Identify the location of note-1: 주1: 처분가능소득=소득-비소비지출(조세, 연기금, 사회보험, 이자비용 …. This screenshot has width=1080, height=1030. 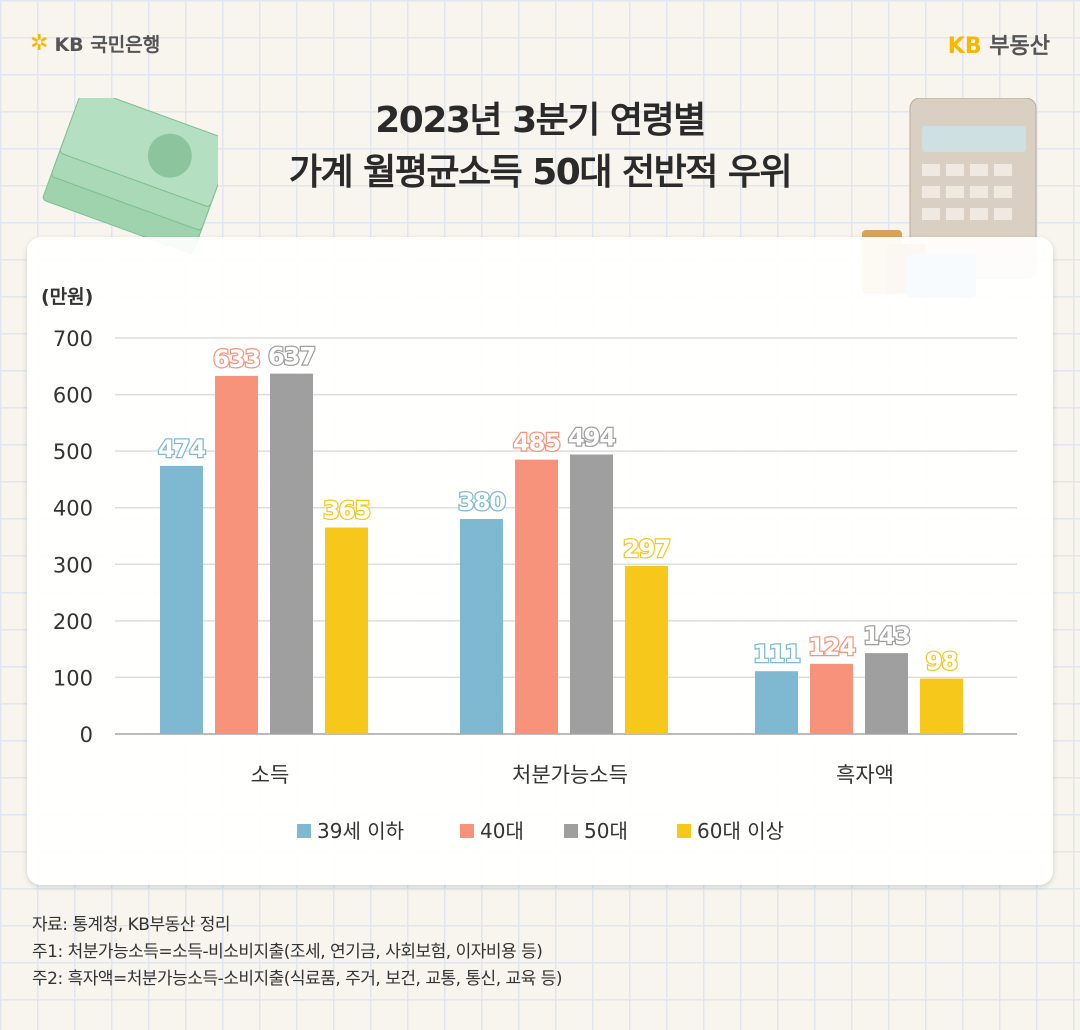
(287, 952).